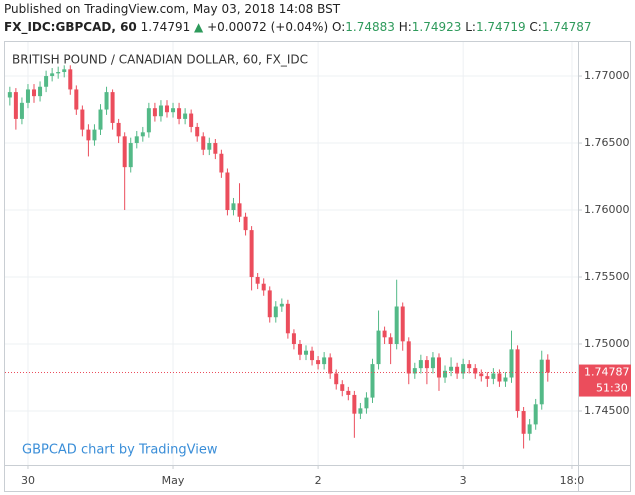  I want to click on x-tick-label: May, so click(173, 480).